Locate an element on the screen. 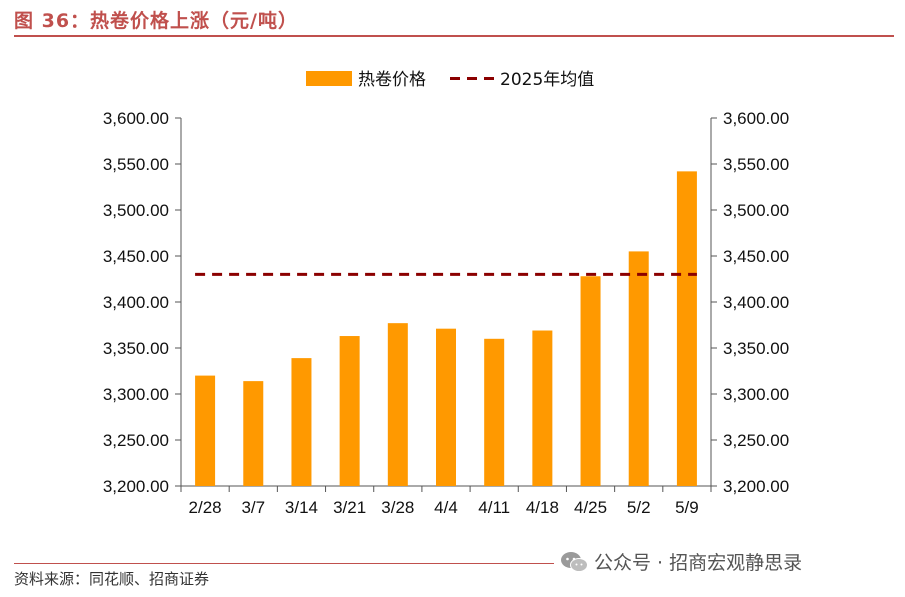 Image resolution: width=905 pixels, height=597 pixels. x-tick-label: 5/2 is located at coordinates (639, 507).